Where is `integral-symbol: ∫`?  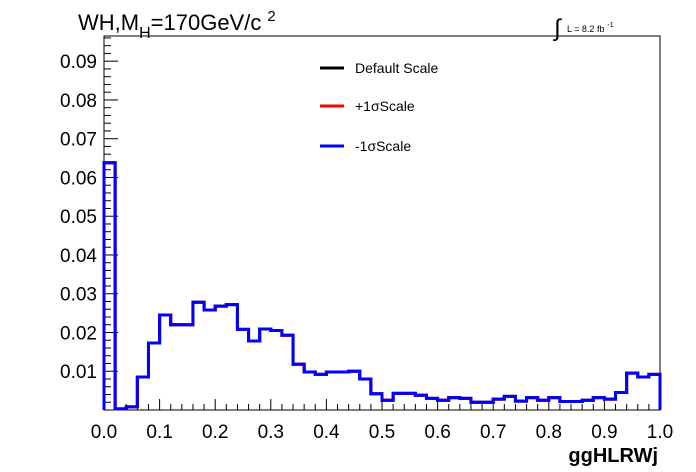 integral-symbol: ∫ is located at coordinates (557, 28).